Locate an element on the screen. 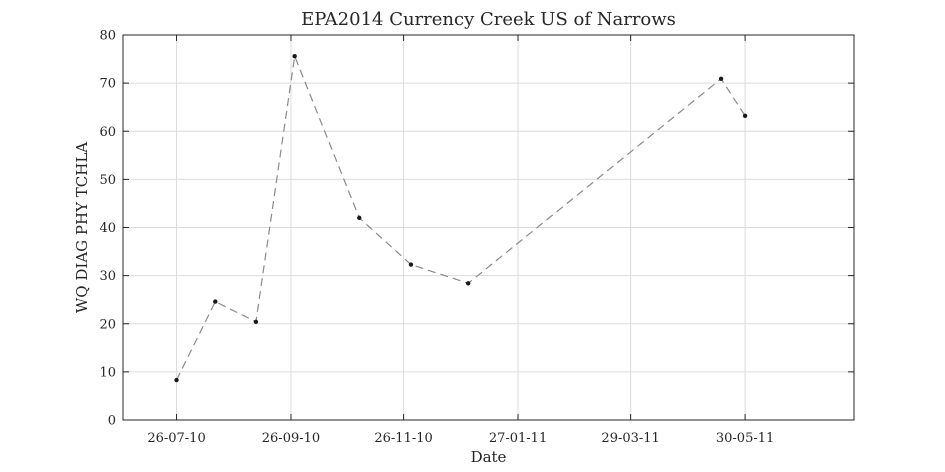 The height and width of the screenshot is (472, 945). x-tick-label: 26-07-10 is located at coordinates (176, 438).